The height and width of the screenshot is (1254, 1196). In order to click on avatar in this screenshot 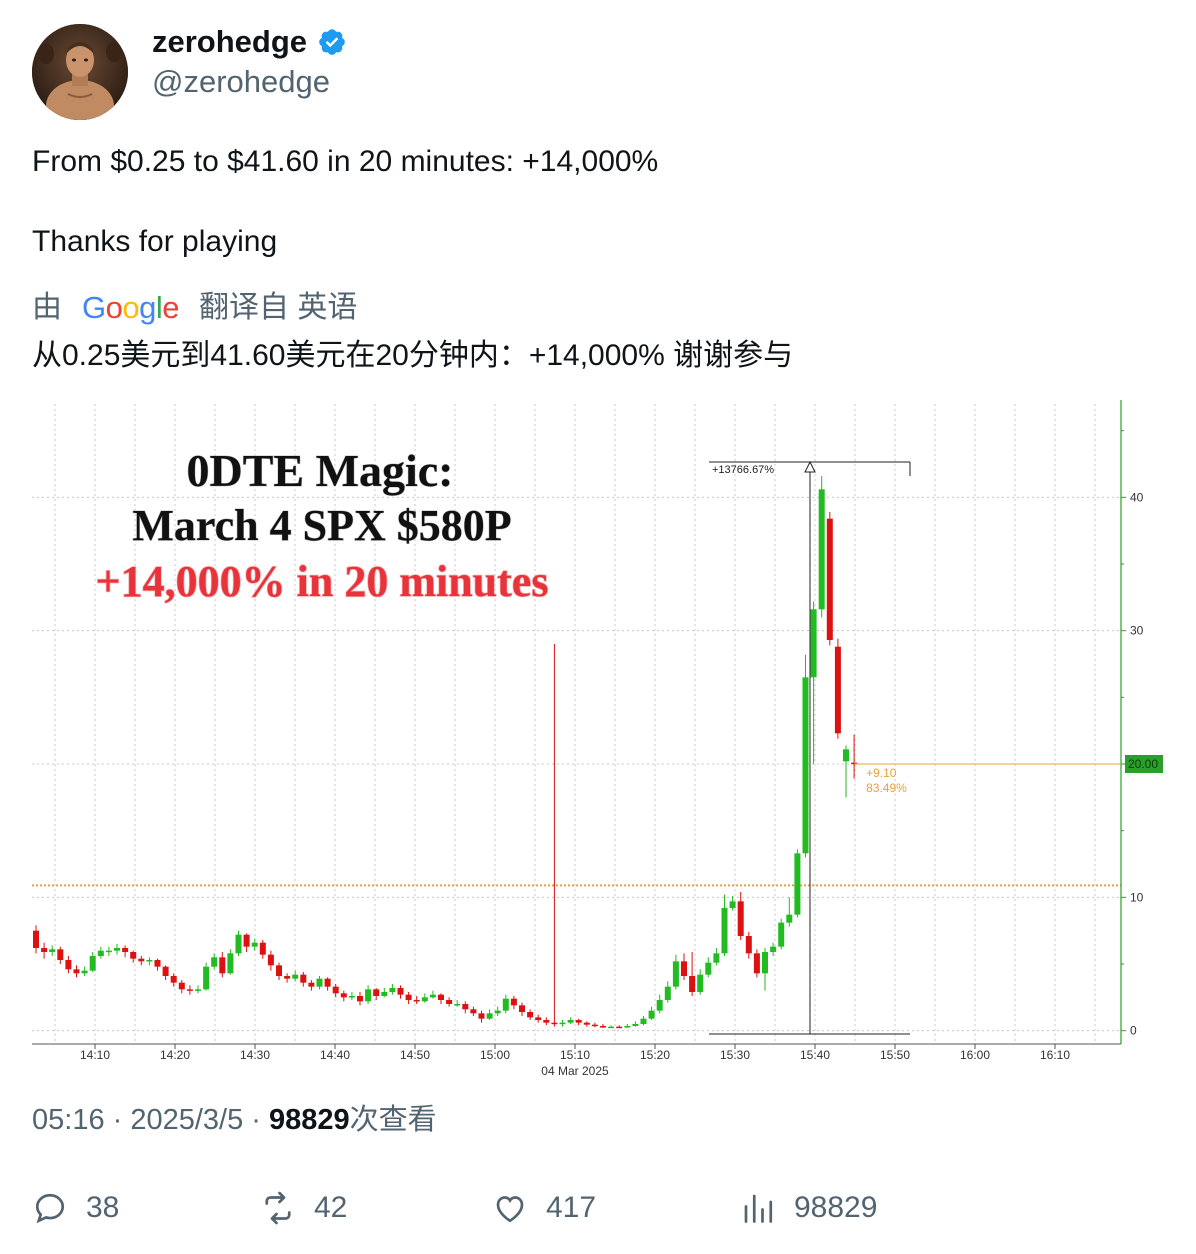, I will do `click(80, 72)`.